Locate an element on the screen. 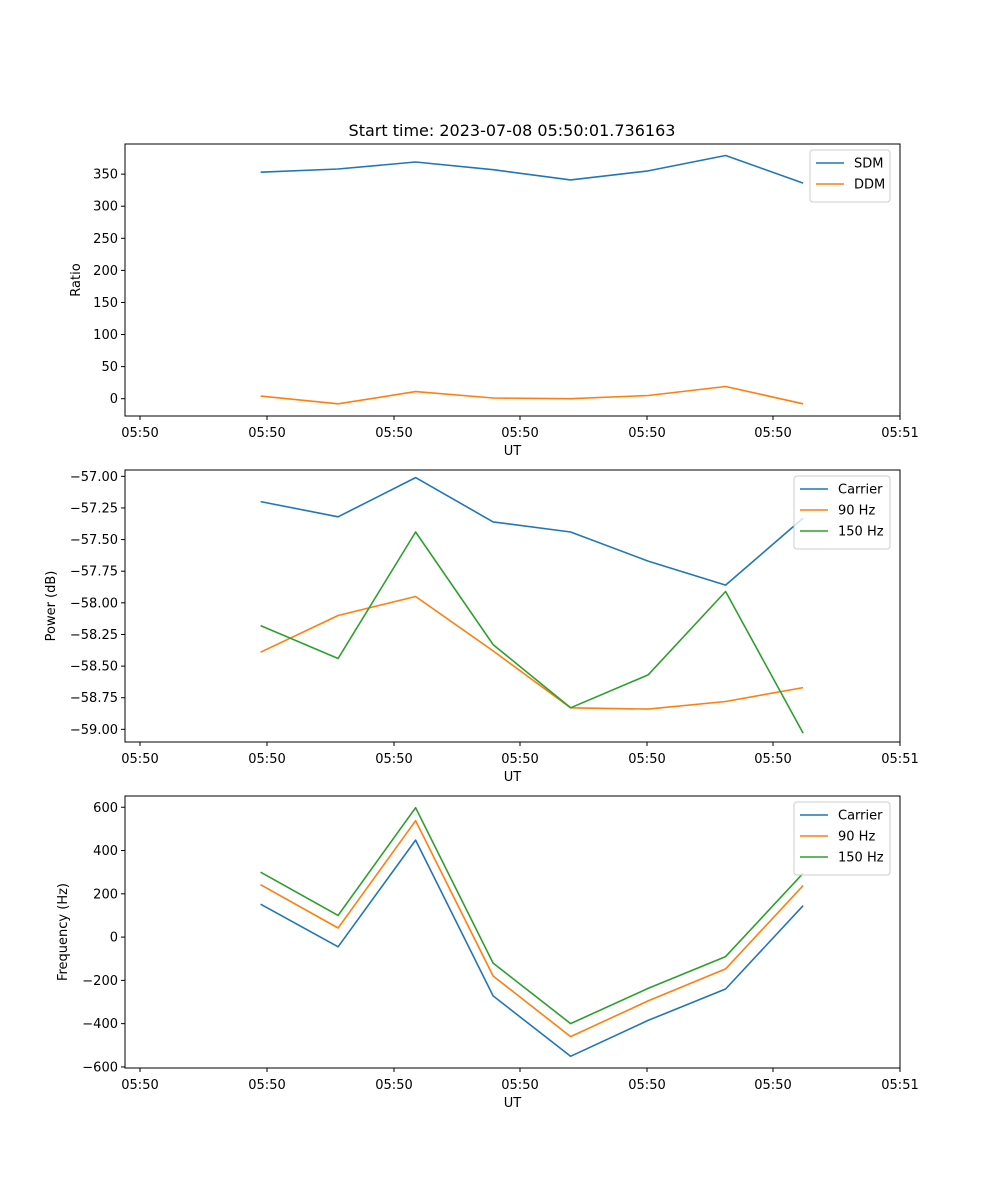 Image resolution: width=1000 pixels, height=1200 pixels. y-tick-label: −58.00 is located at coordinates (94, 603).